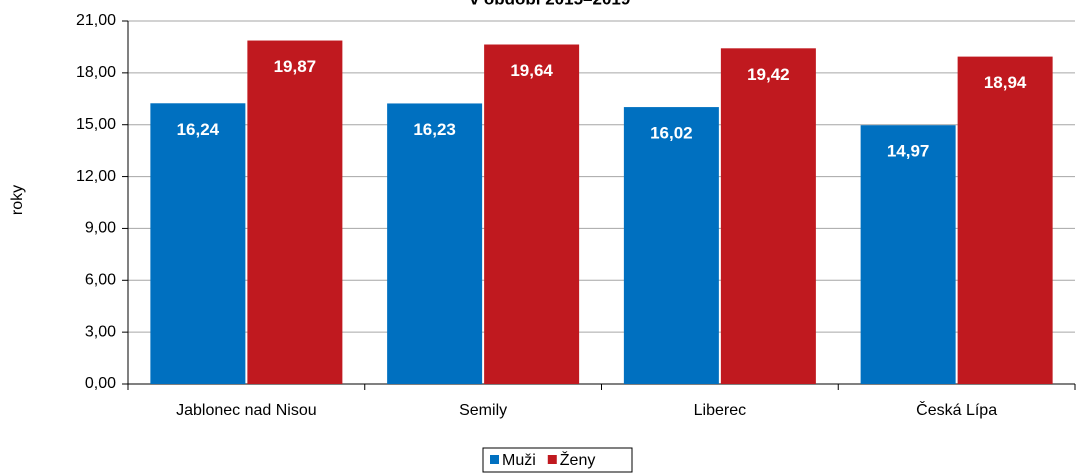 Image resolution: width=1076 pixels, height=473 pixels. Describe the element at coordinates (246, 410) in the screenshot. I see `x-tick-label: Jablonec nad Nisou` at that location.